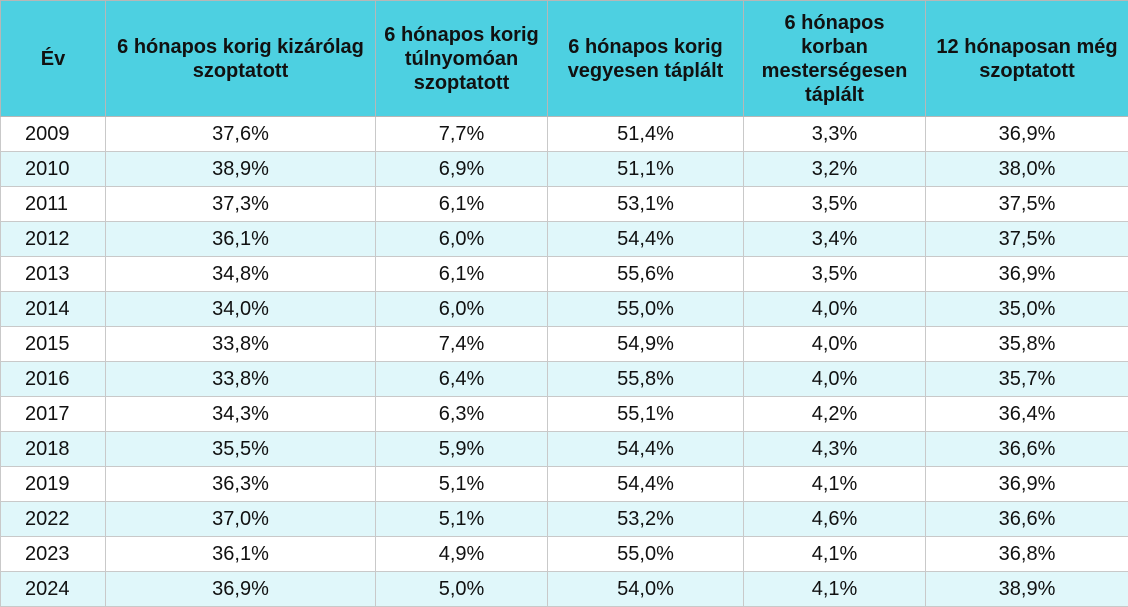  I want to click on table-row: 2010 38,9% 6,9% 51,1% 3,2% 38,0%, so click(564, 169).